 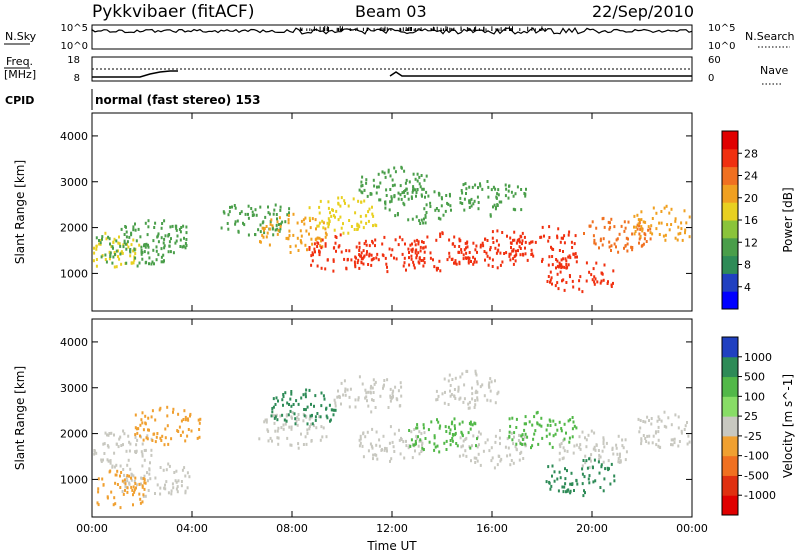 I want to click on colorbar-tick-label: 20, so click(x=751, y=198).